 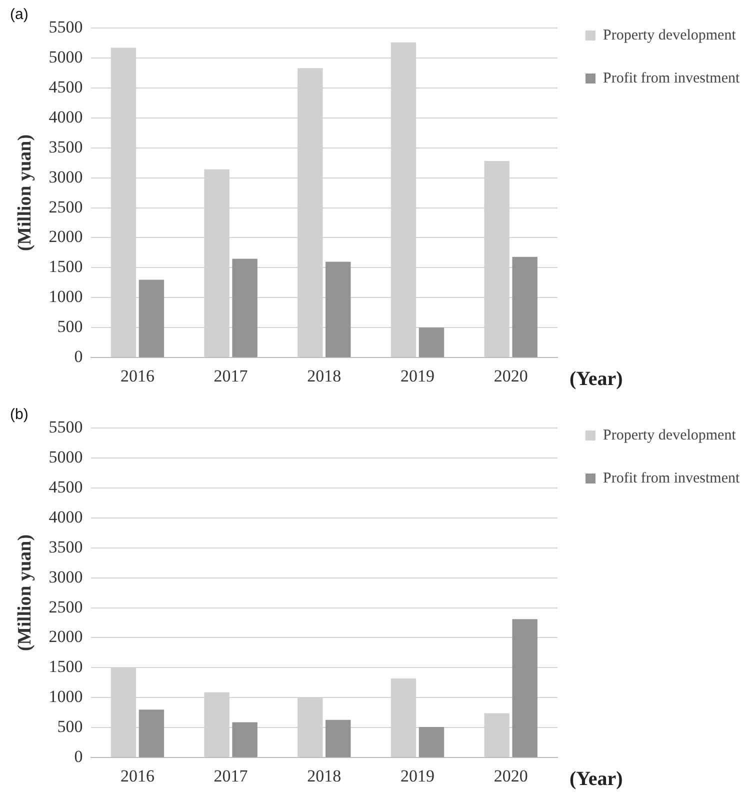 I want to click on chart-title: (a), so click(x=19, y=15).